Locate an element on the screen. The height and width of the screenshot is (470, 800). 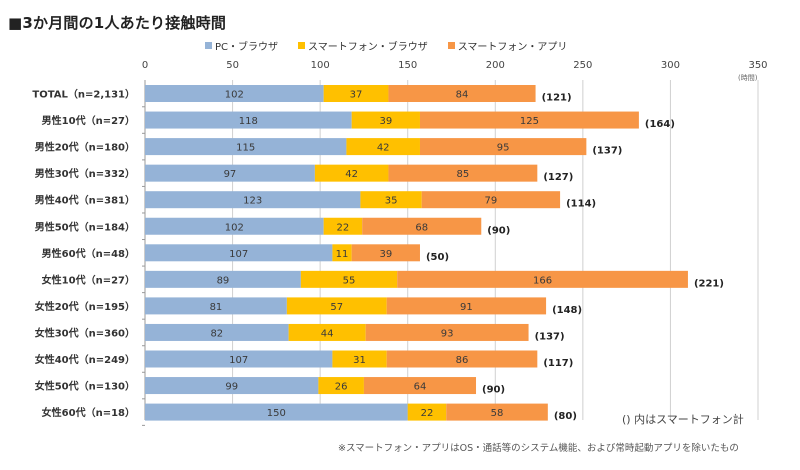
smartphone-total-label: (117) is located at coordinates (558, 363).